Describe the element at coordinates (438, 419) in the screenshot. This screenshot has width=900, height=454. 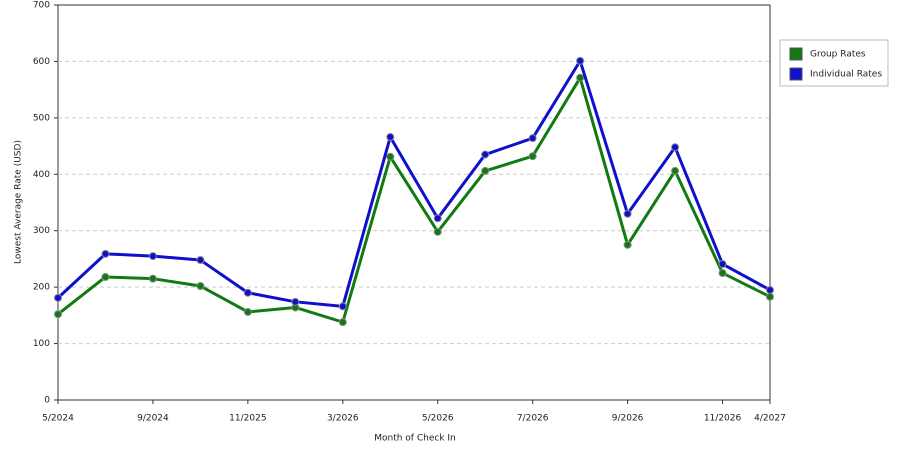
I see `x-tick-label: 5/2026` at that location.